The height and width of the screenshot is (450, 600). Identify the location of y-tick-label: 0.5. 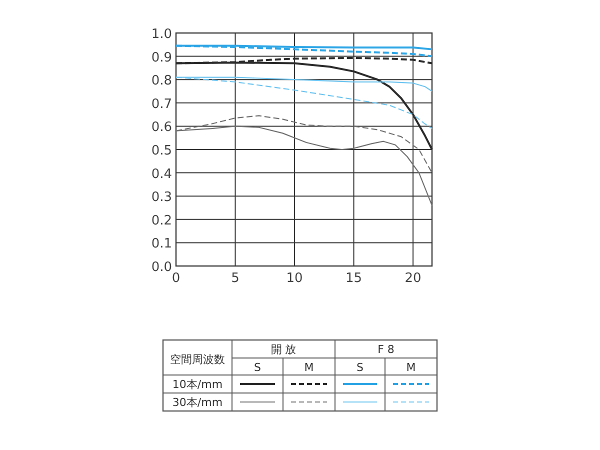
(161, 151).